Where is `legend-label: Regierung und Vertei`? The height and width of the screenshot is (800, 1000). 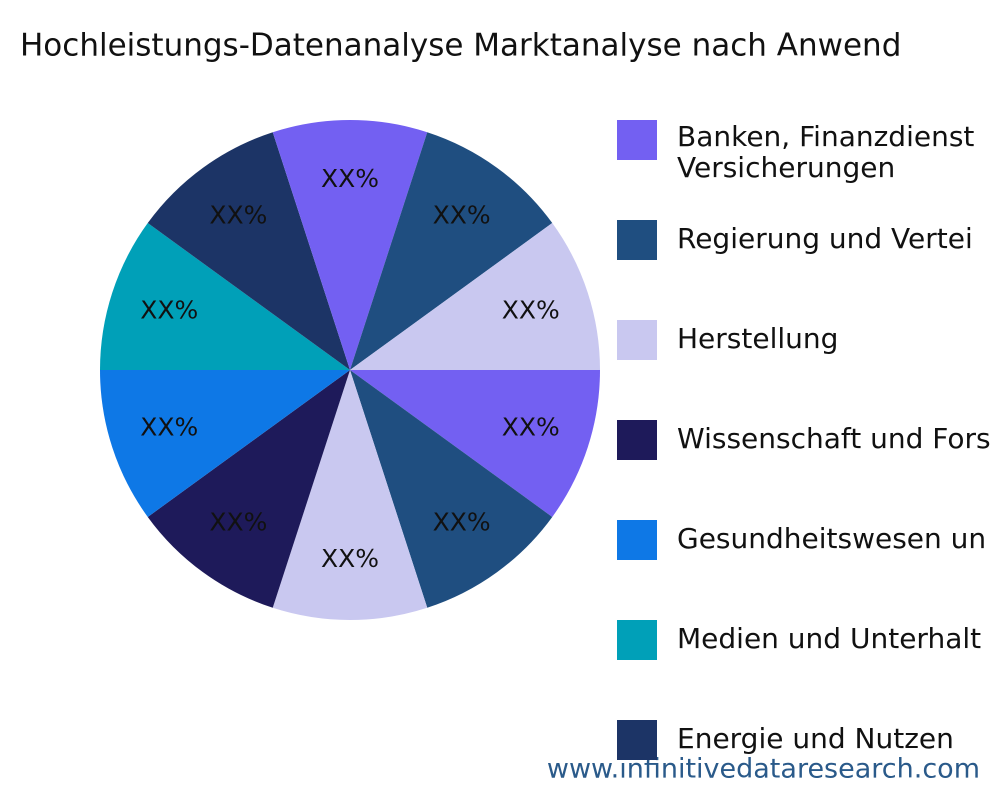
legend-label: Regierung und Vertei is located at coordinates (825, 238).